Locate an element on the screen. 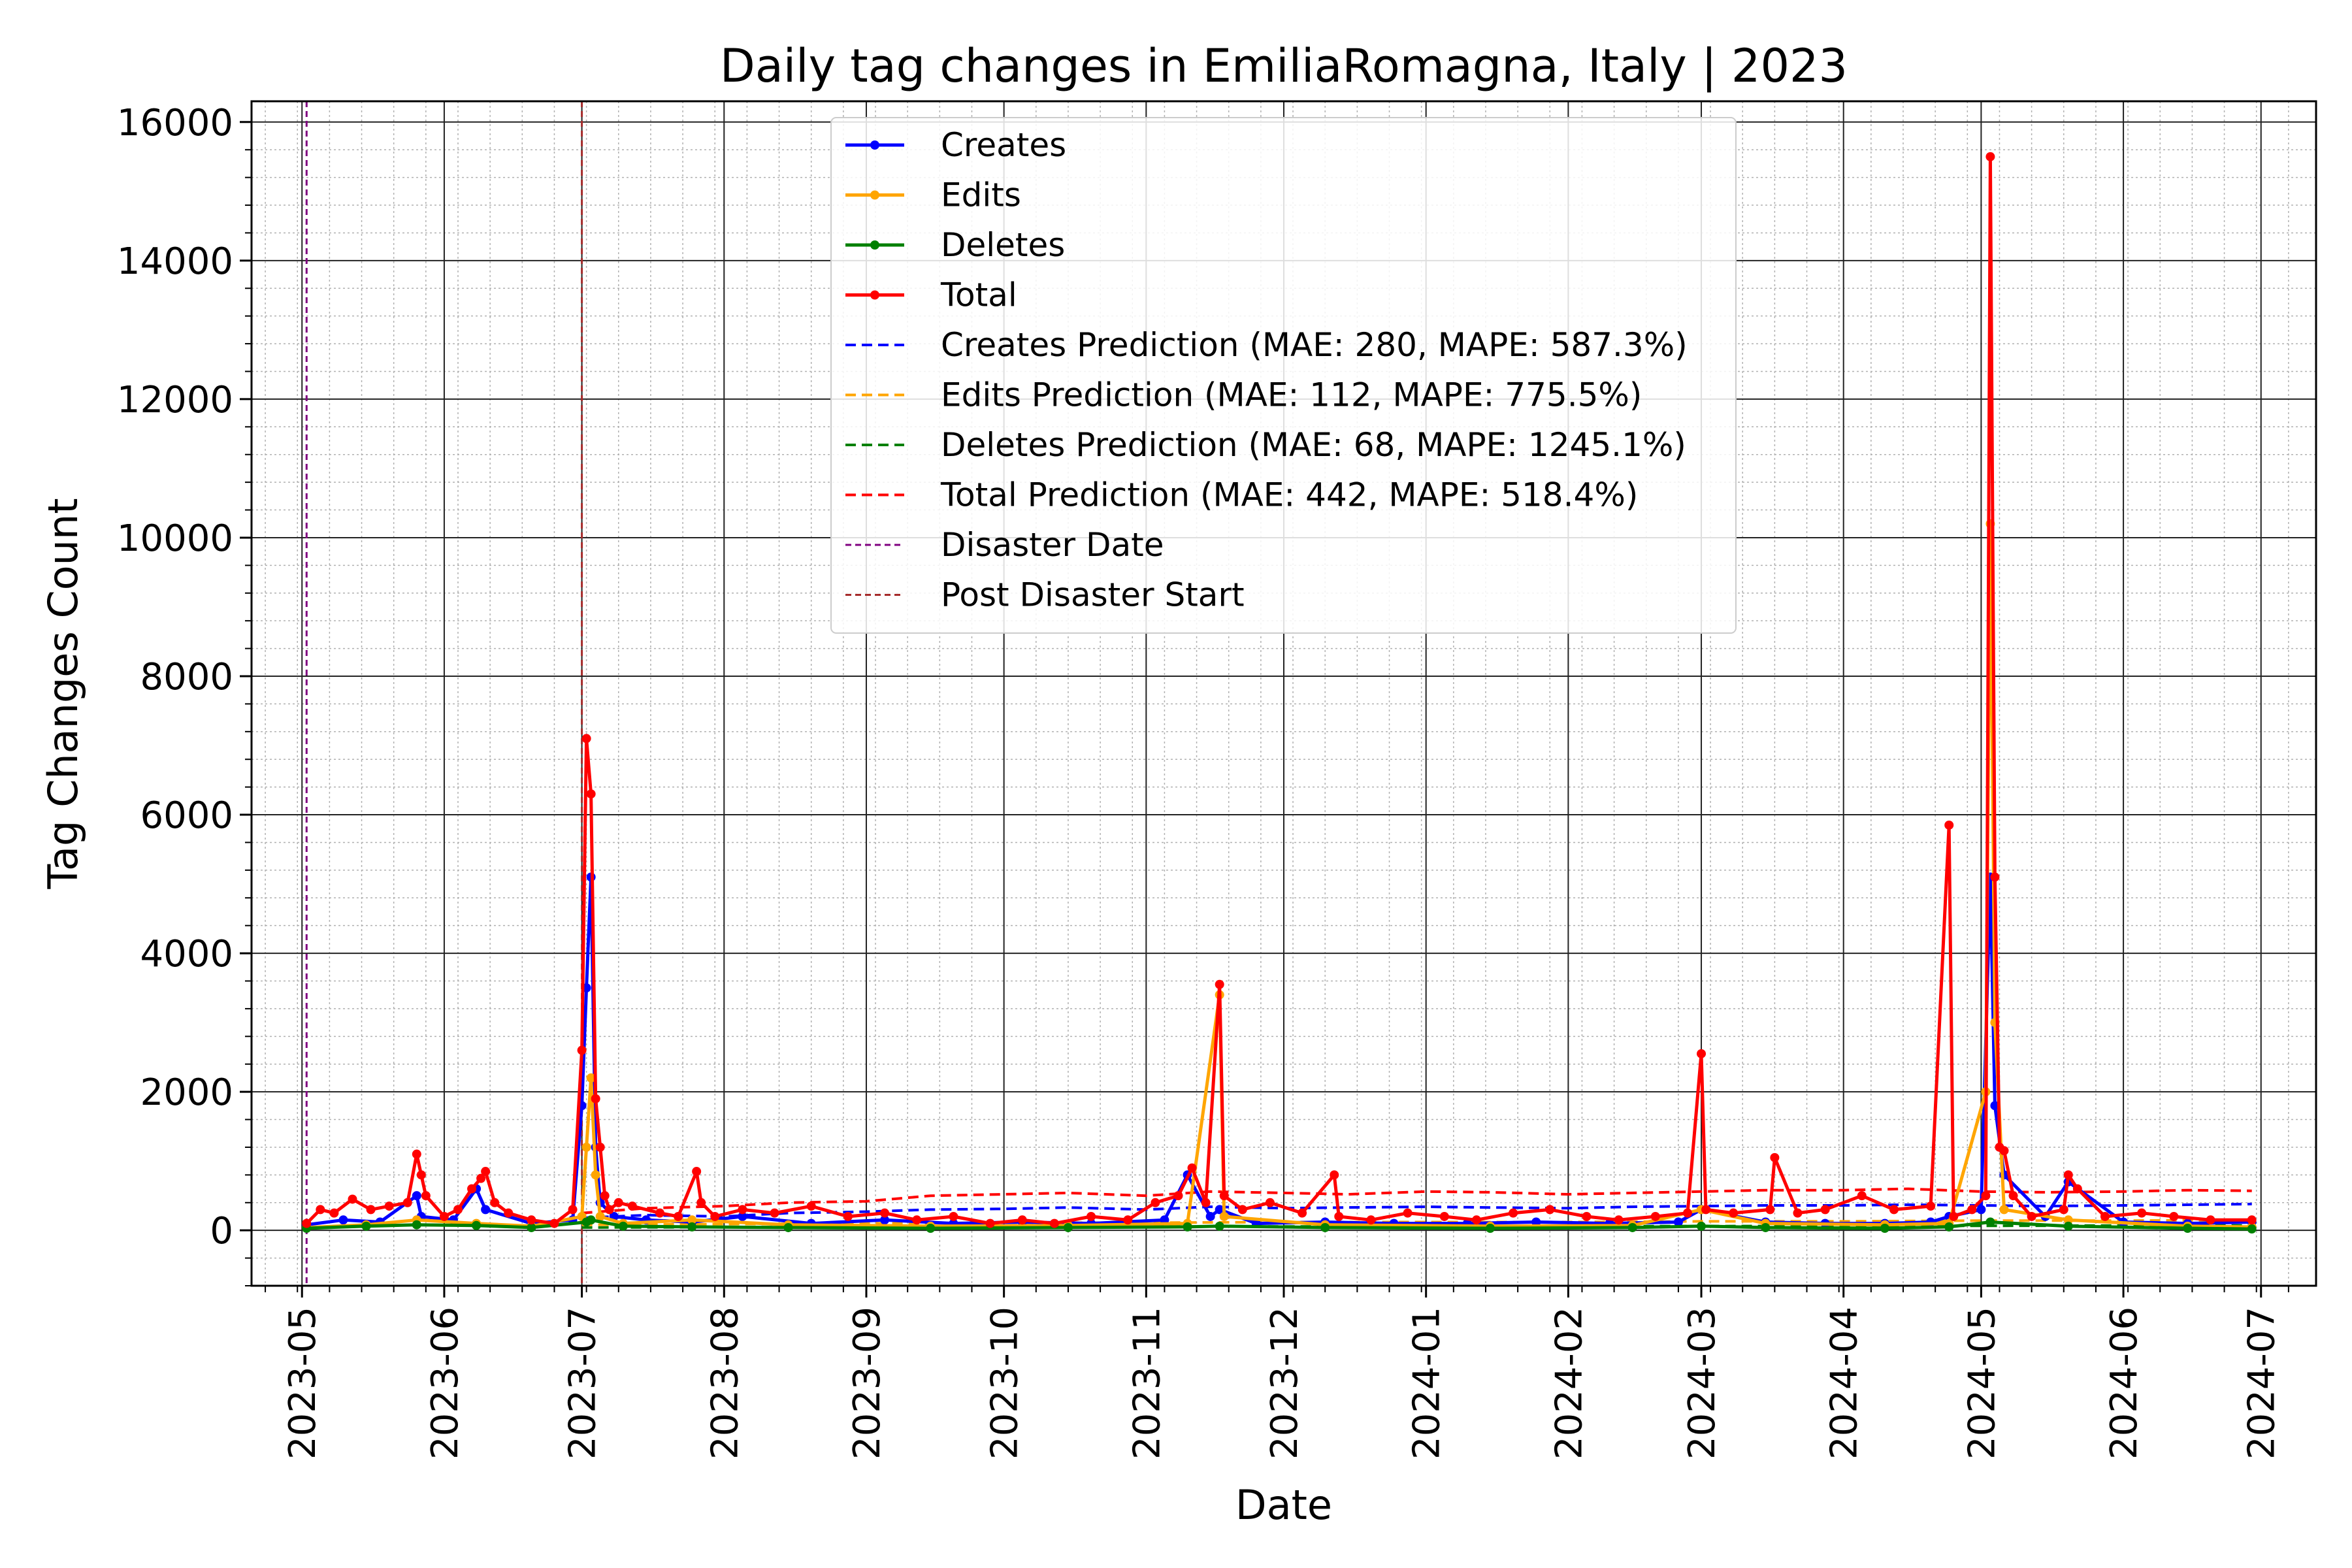  x-tick-label: 2024-07 is located at coordinates (2262, 1383).